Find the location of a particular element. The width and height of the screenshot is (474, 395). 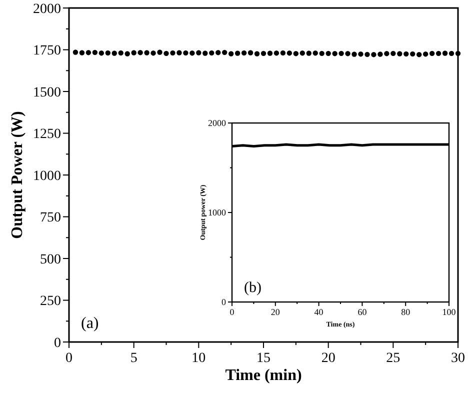

x-tick-label: 25 is located at coordinates (393, 358).